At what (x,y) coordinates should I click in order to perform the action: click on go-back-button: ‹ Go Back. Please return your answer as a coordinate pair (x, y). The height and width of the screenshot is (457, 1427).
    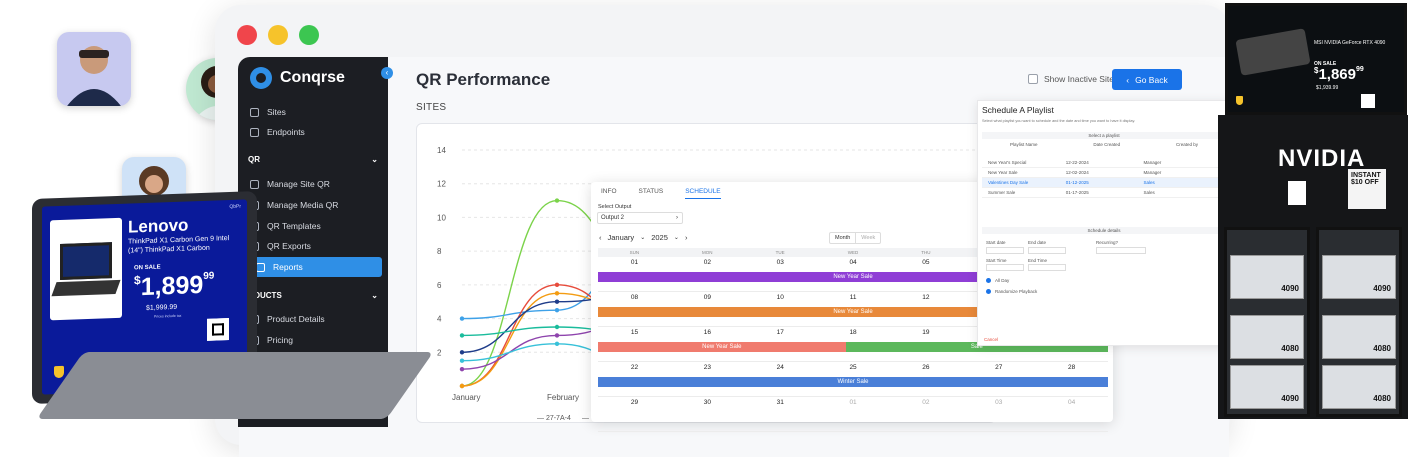
    Looking at the image, I should click on (1147, 79).